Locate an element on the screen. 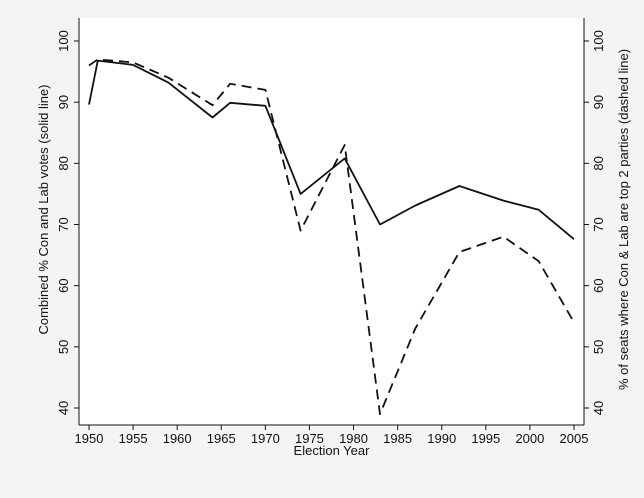 This screenshot has height=498, width=644. x-axis-title: Election Year is located at coordinates (332, 450).